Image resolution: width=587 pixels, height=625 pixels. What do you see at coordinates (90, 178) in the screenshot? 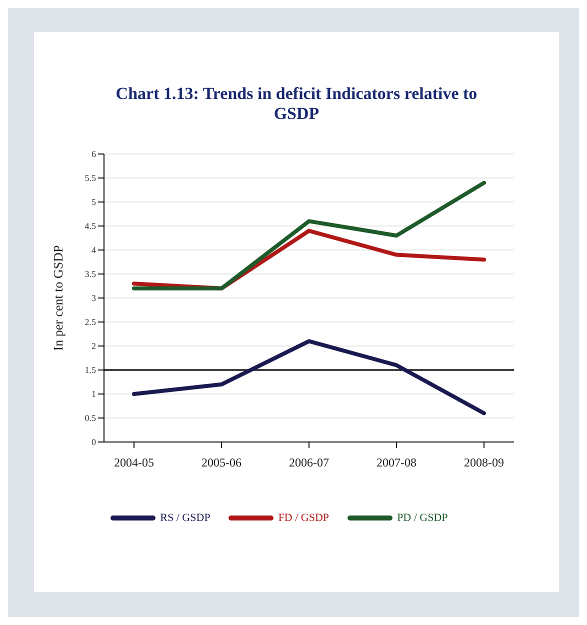
I see `y-tick-label: 5.5` at bounding box center [90, 178].